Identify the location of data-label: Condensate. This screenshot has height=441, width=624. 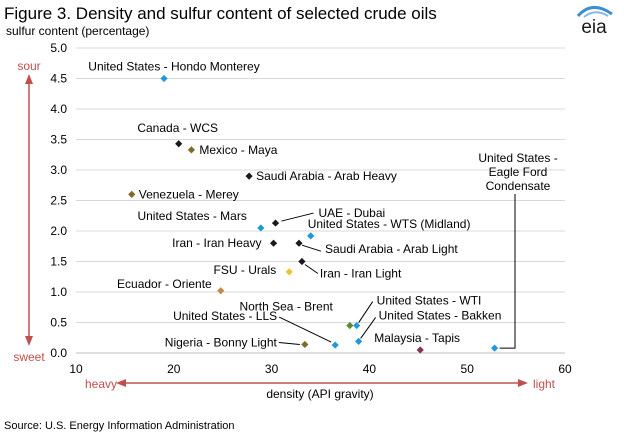
(518, 186).